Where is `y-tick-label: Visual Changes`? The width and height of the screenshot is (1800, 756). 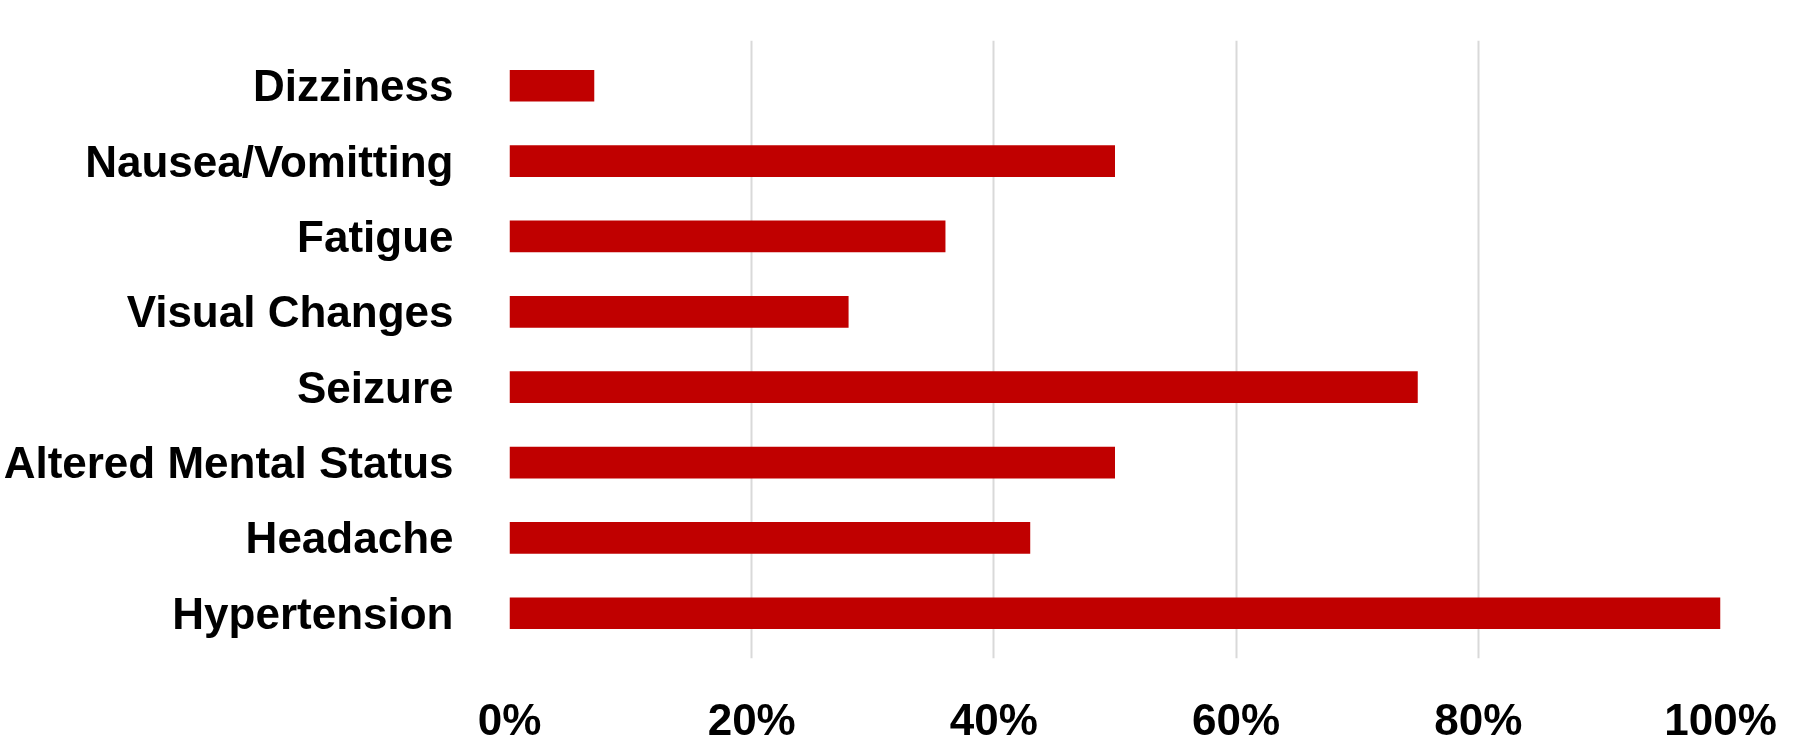 y-tick-label: Visual Changes is located at coordinates (290, 312).